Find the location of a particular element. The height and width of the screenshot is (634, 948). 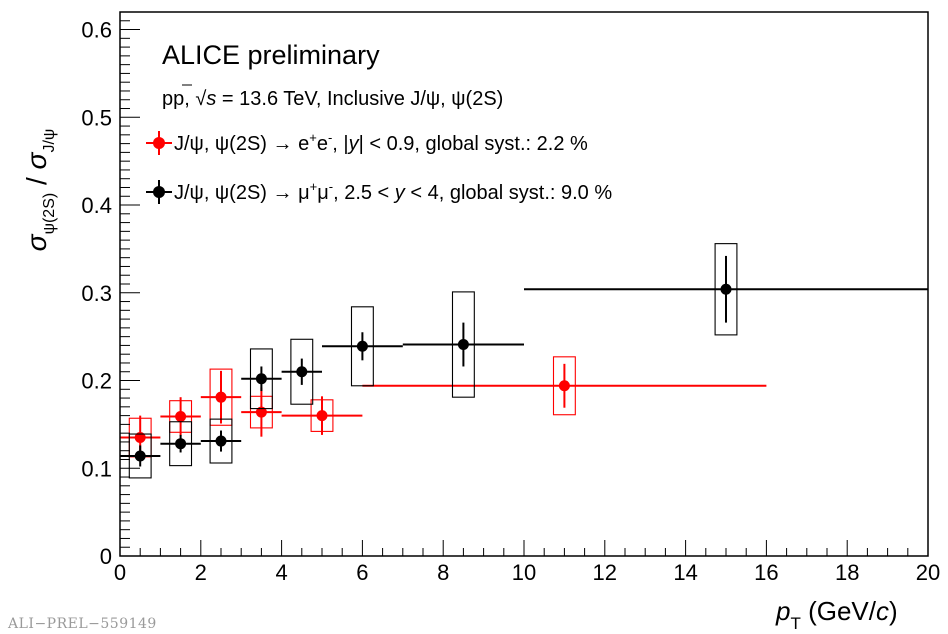

x-tick-label: 14 is located at coordinates (685, 572).